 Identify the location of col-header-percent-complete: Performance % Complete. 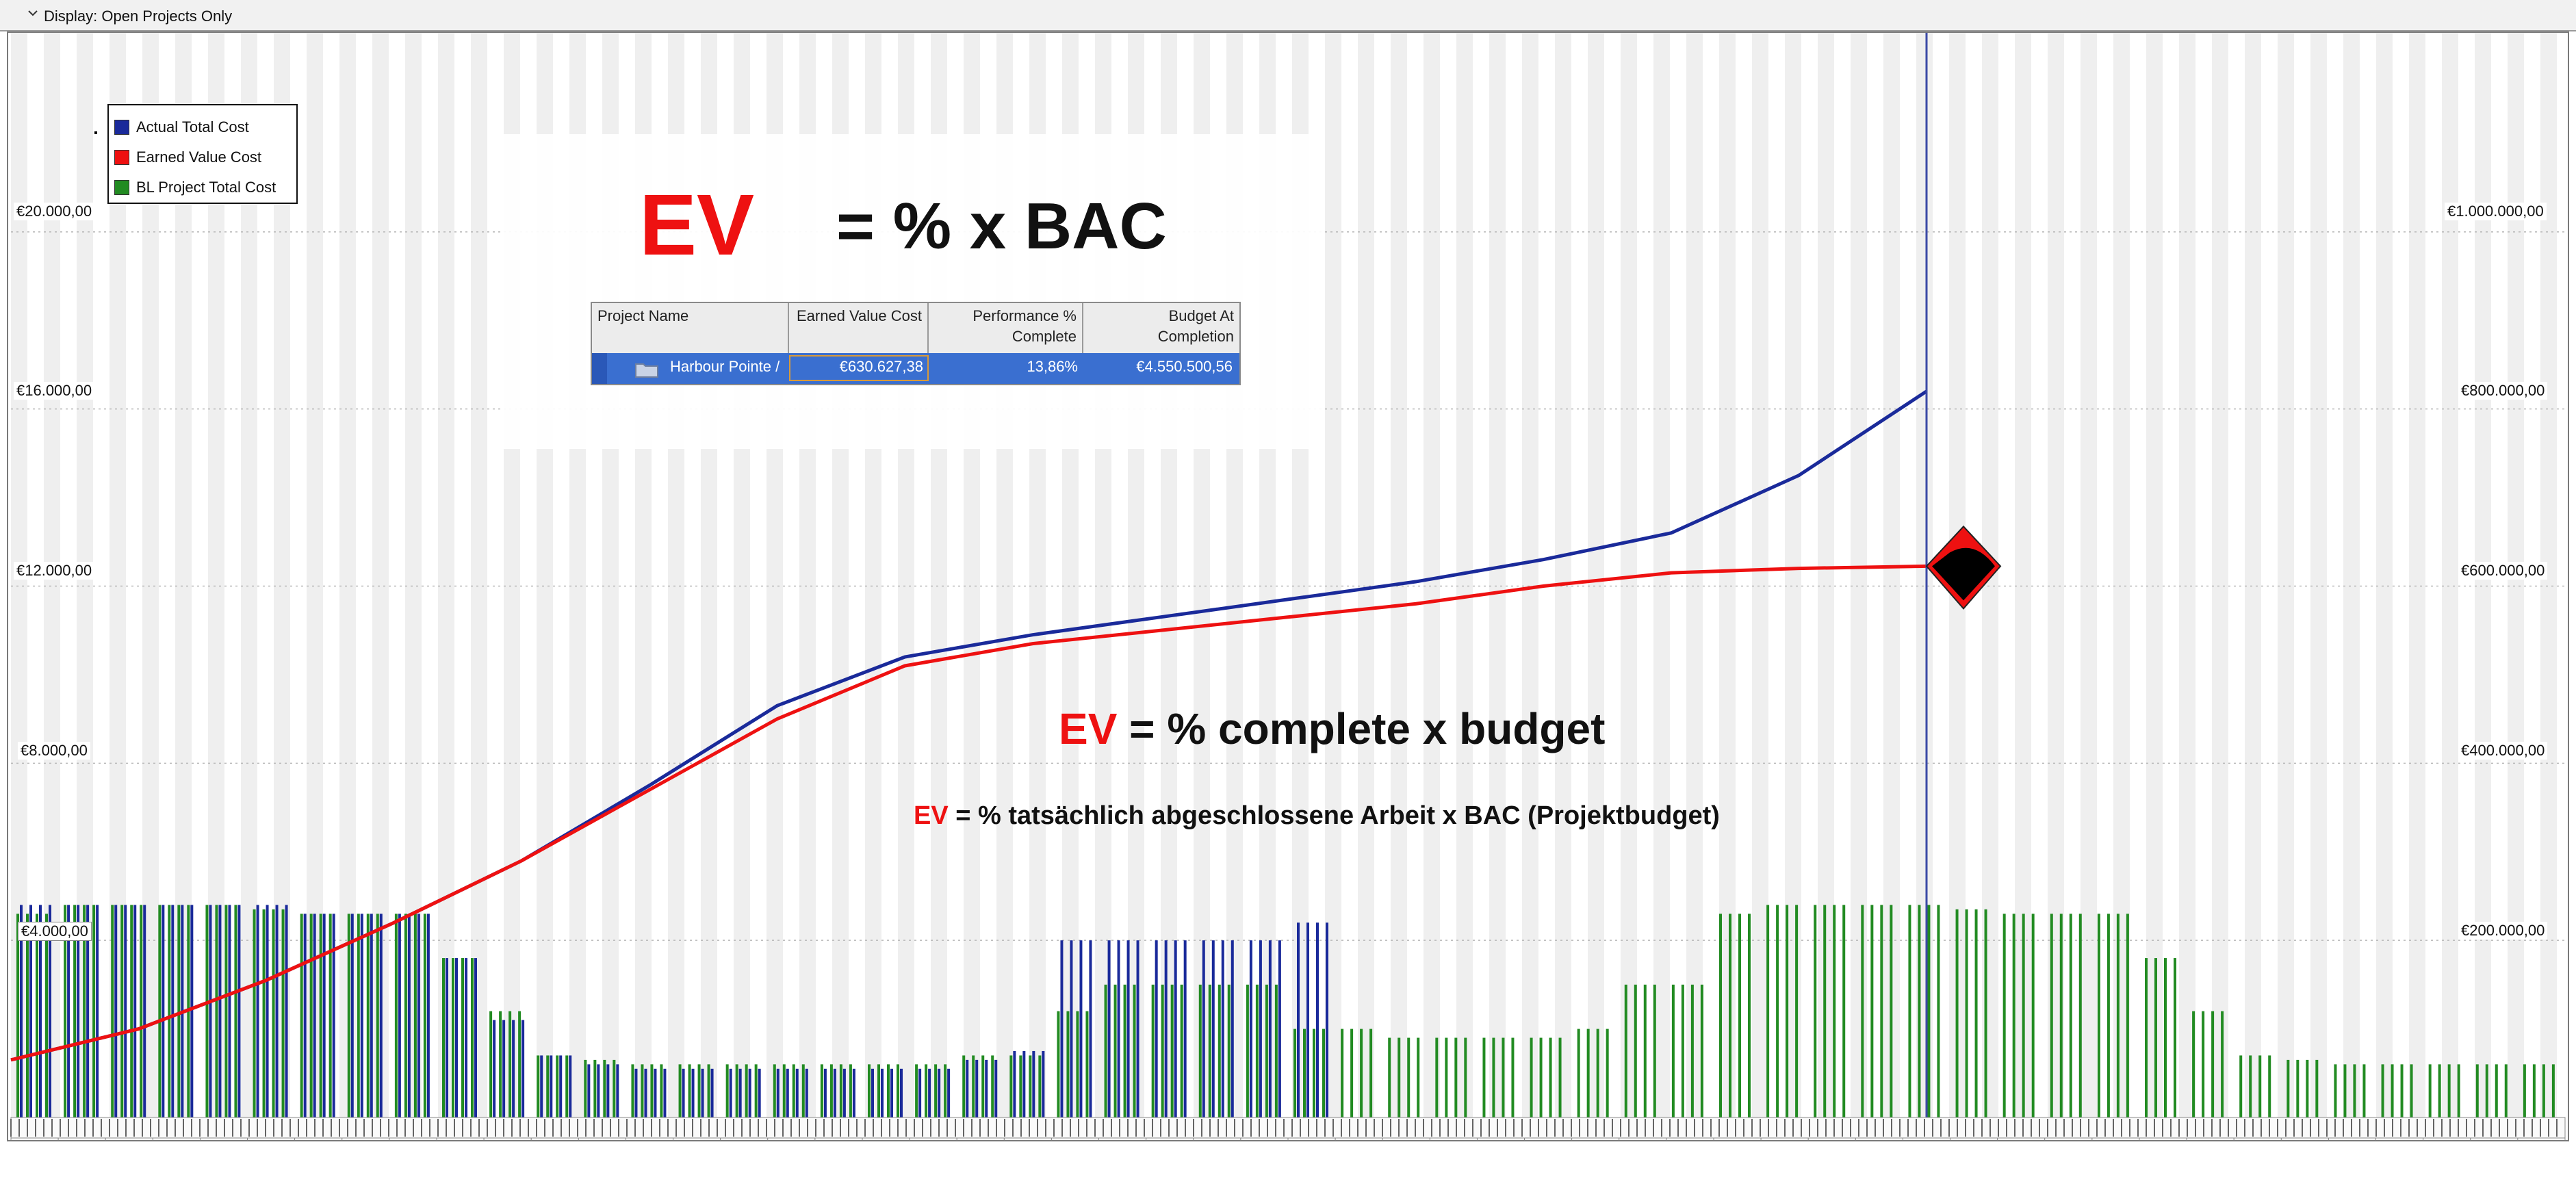
(1006, 328).